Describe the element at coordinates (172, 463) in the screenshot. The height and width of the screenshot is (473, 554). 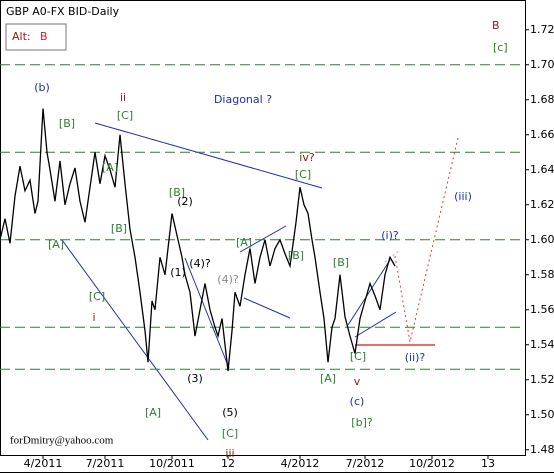
I see `x-tick-label: 10/2011` at that location.